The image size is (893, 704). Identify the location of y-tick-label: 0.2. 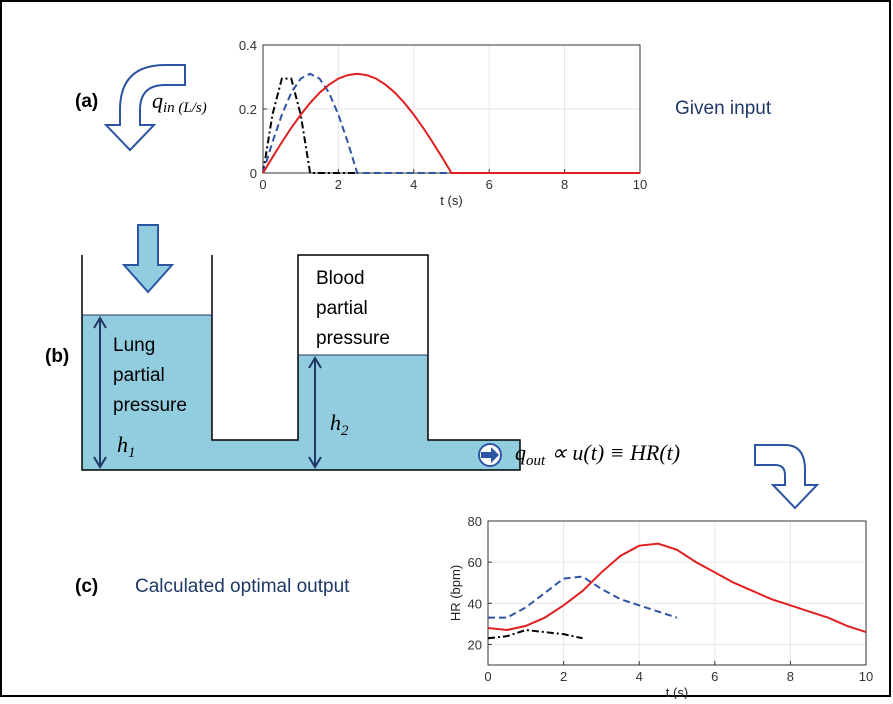
(248, 109).